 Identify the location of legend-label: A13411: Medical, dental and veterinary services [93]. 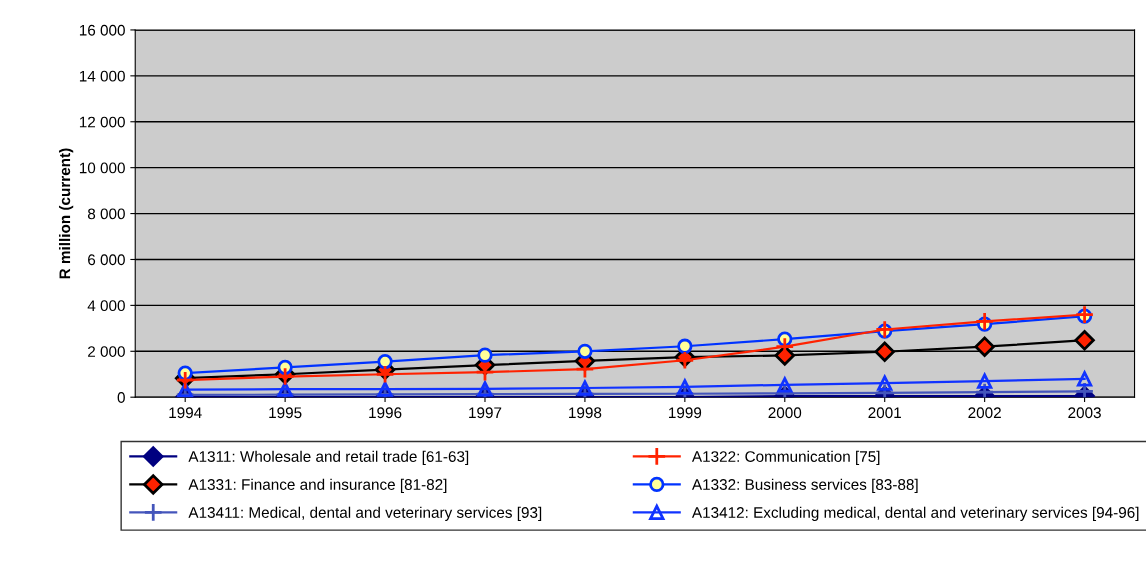
(365, 513).